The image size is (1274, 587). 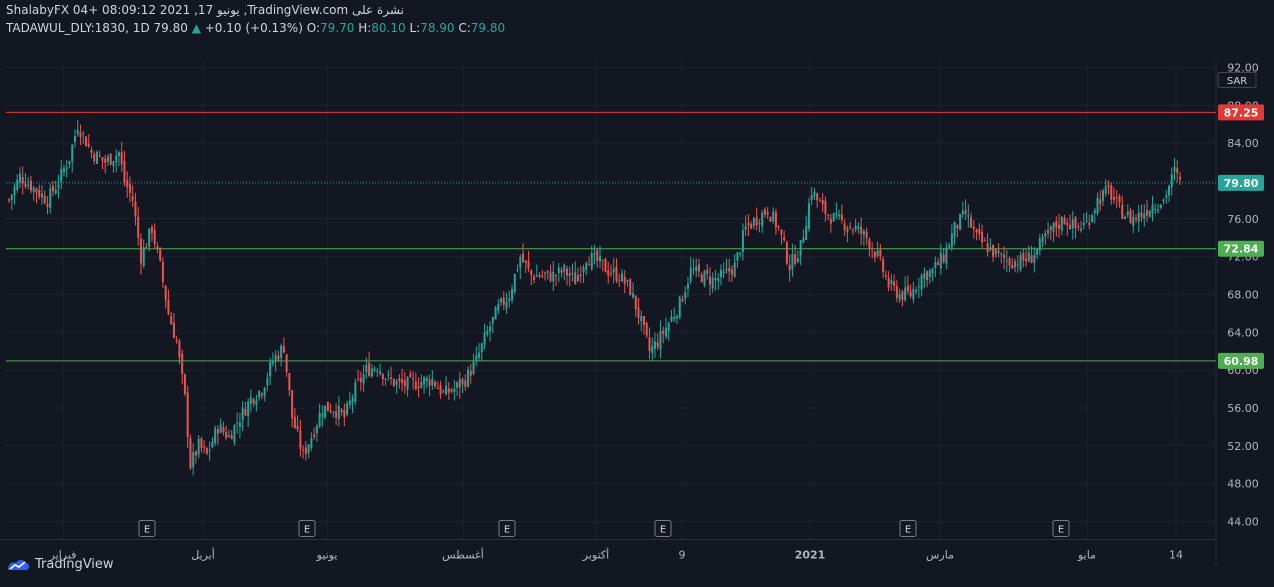 What do you see at coordinates (1243, 522) in the screenshot?
I see `y-tick-label: 44.00` at bounding box center [1243, 522].